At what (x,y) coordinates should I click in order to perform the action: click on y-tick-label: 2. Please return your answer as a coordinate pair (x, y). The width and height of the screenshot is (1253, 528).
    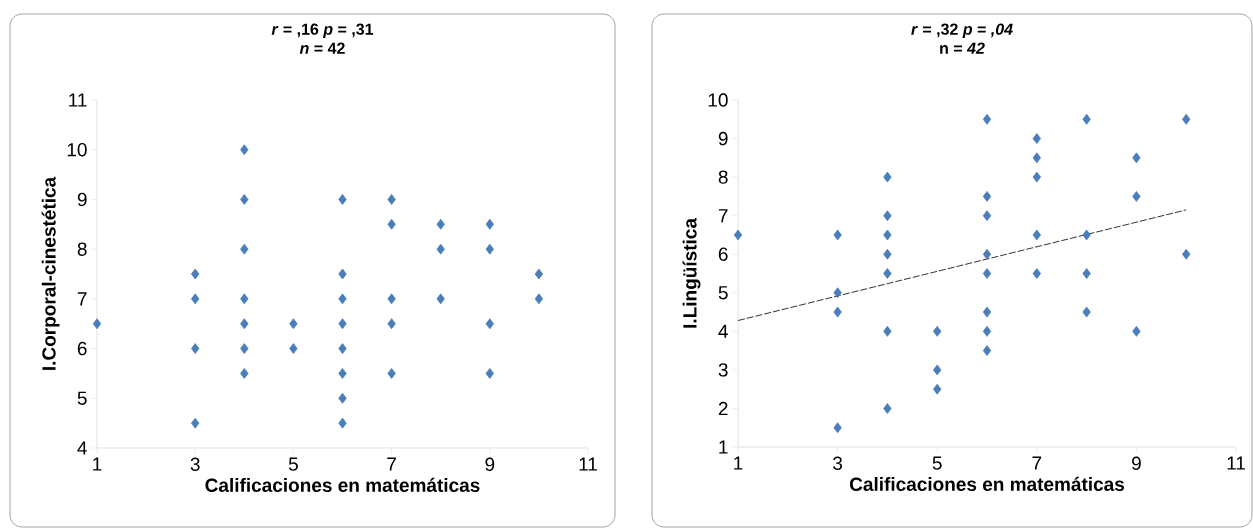
    Looking at the image, I should click on (723, 408).